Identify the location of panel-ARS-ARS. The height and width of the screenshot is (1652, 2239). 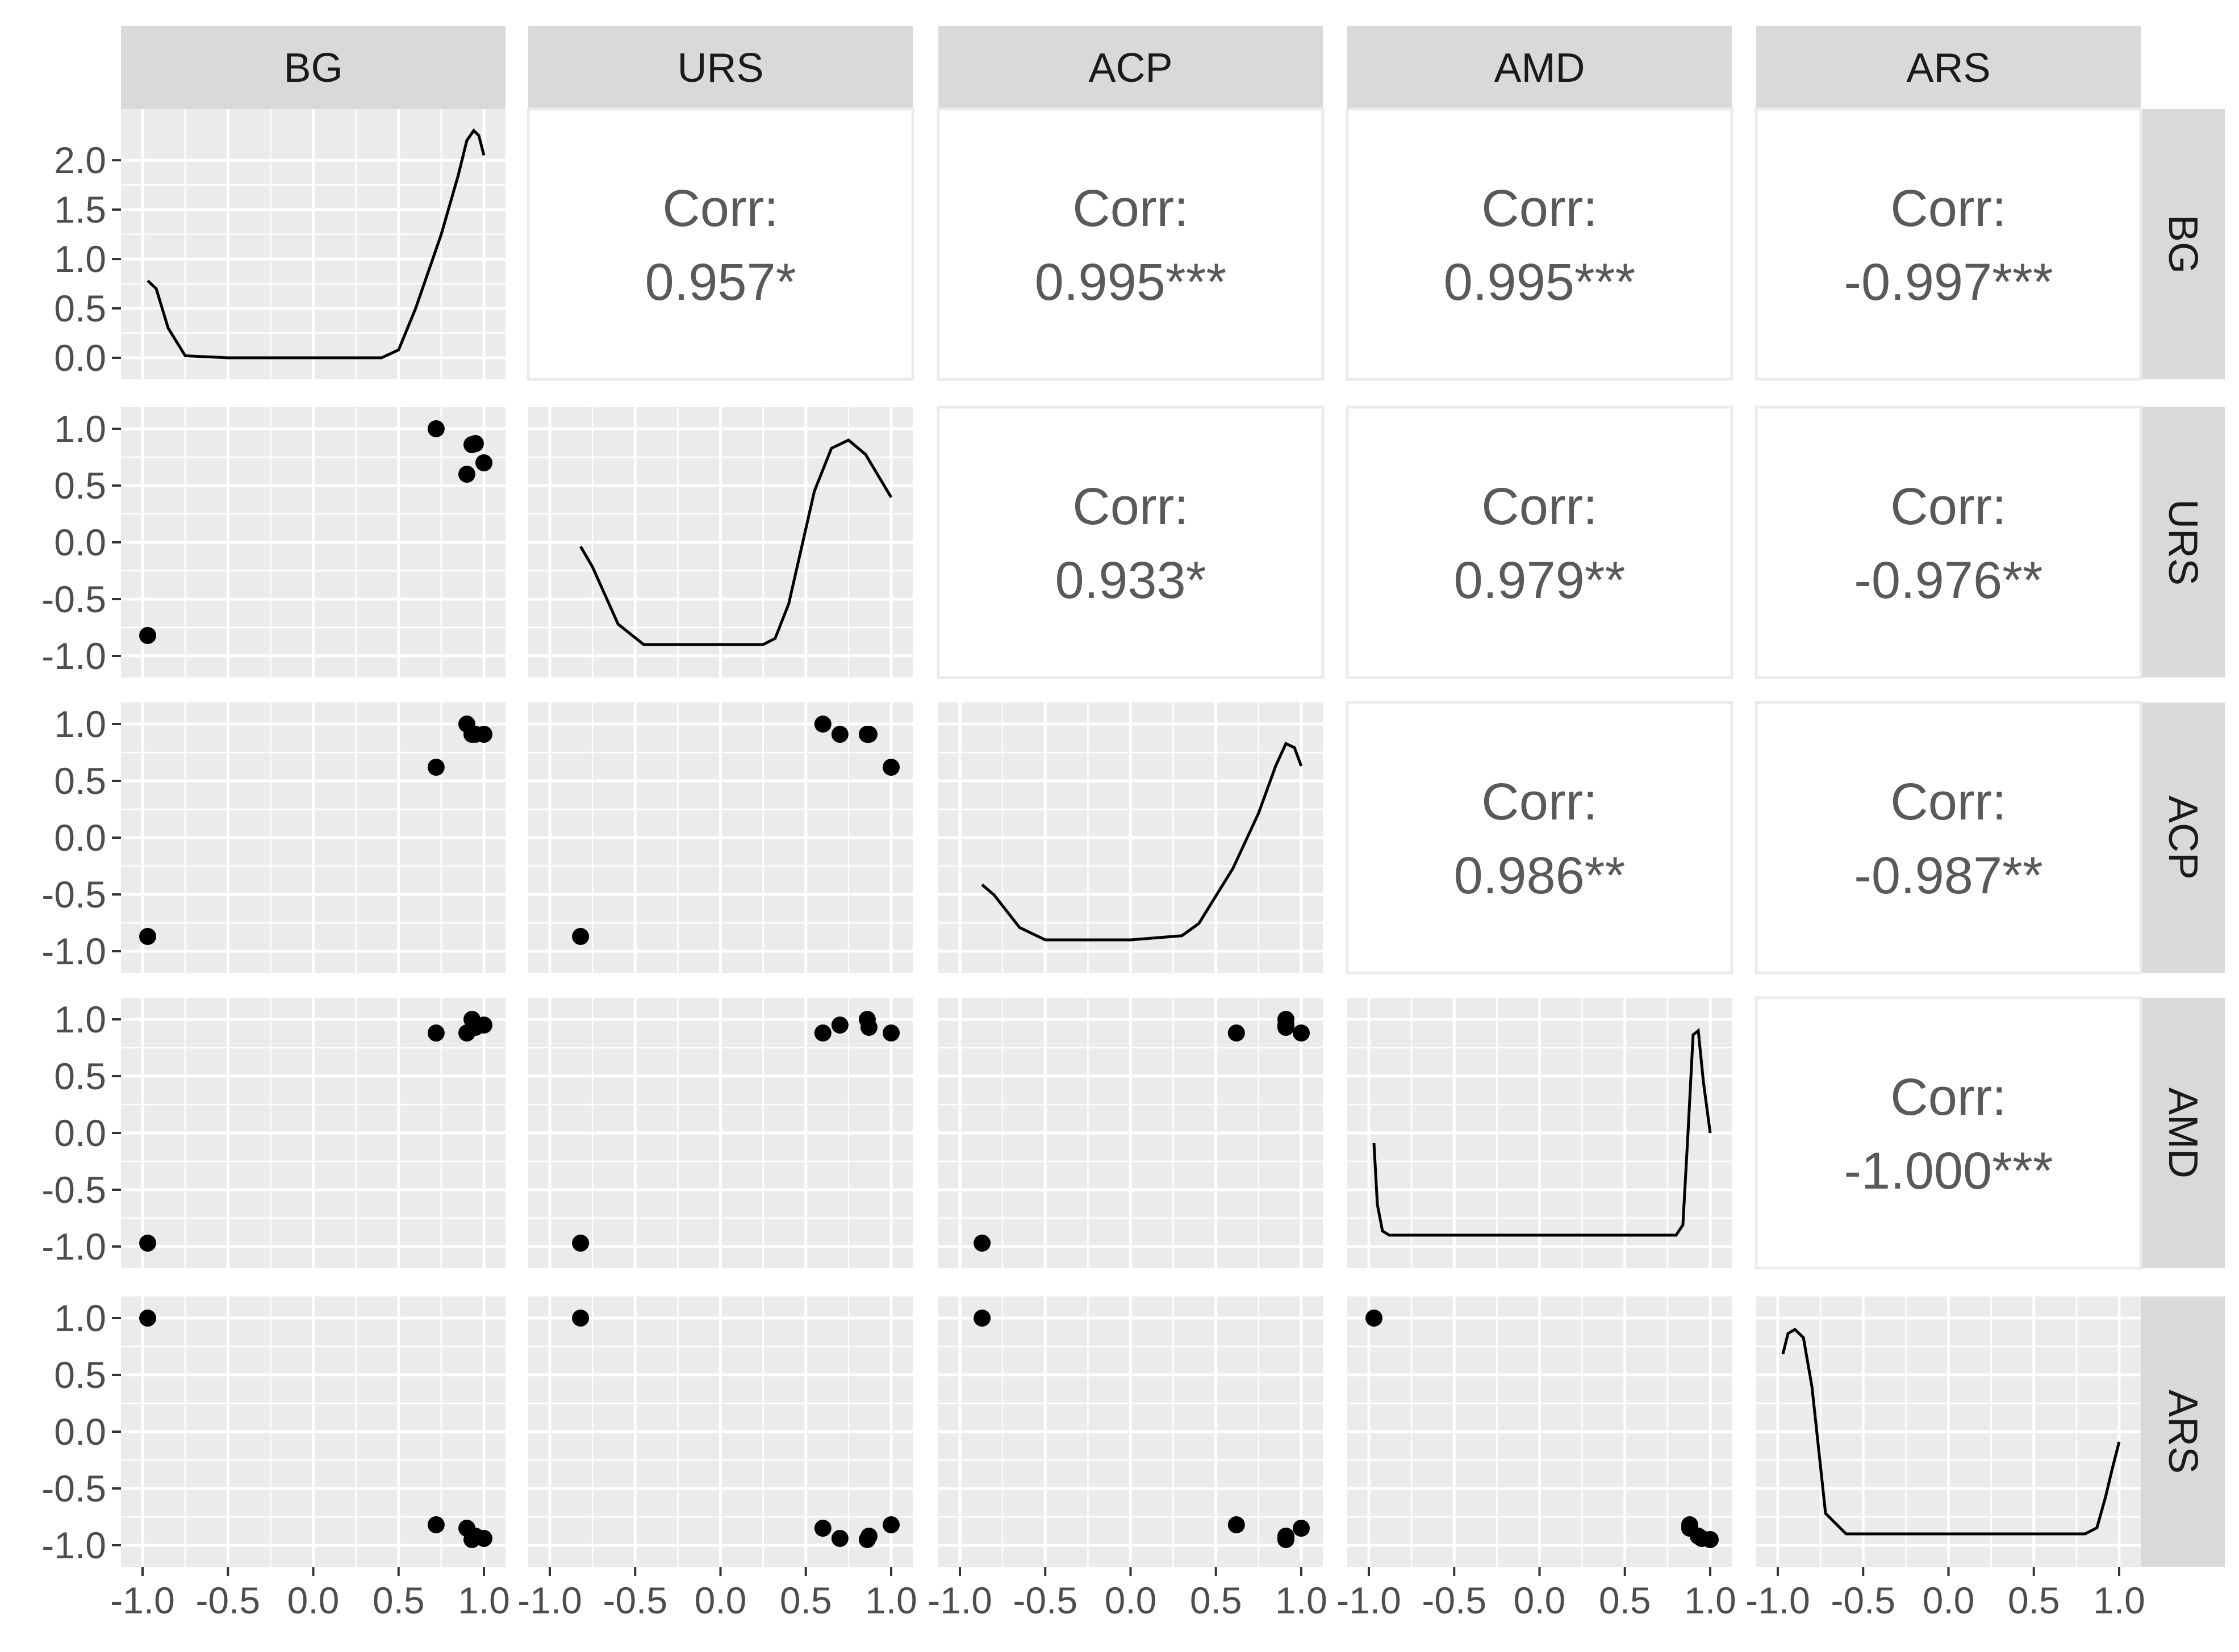
(1948, 1431).